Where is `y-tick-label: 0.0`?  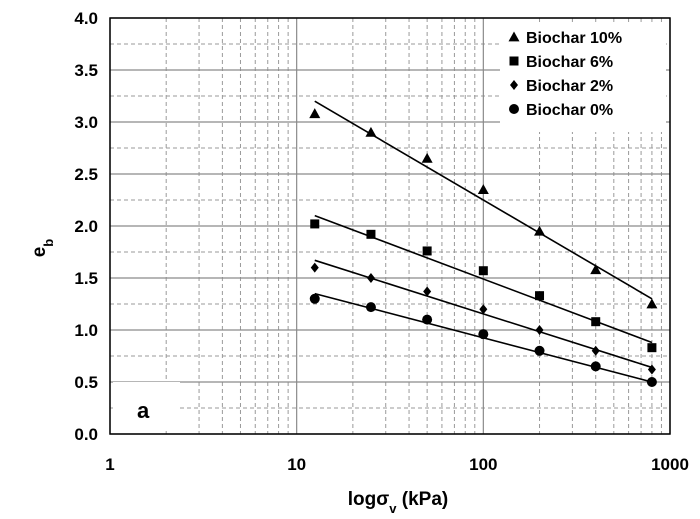
y-tick-label: 0.0 is located at coordinates (86, 434).